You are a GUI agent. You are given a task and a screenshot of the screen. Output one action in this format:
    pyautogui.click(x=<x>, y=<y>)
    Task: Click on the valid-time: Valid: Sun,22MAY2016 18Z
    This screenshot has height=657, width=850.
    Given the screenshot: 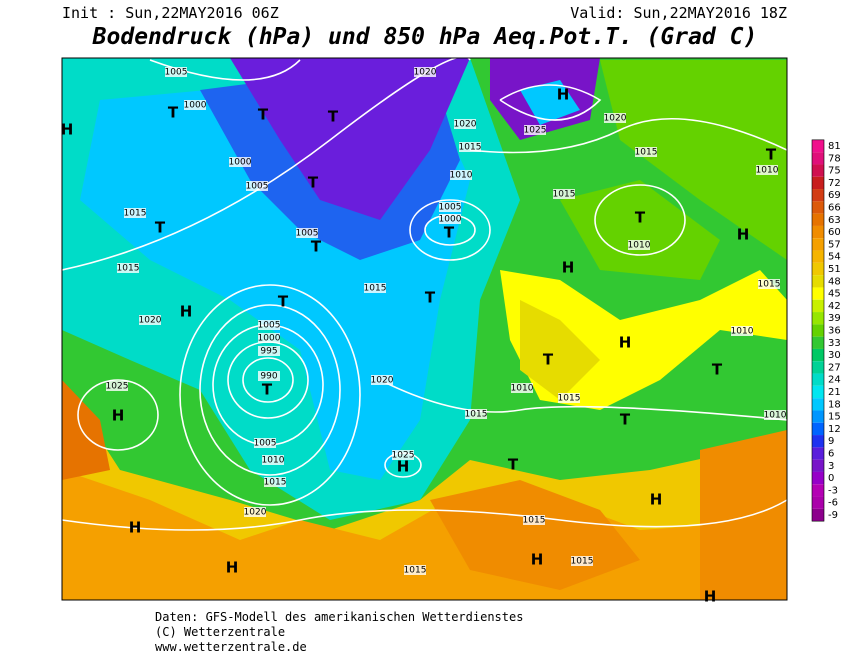 What is the action you would take?
    pyautogui.click(x=678, y=13)
    